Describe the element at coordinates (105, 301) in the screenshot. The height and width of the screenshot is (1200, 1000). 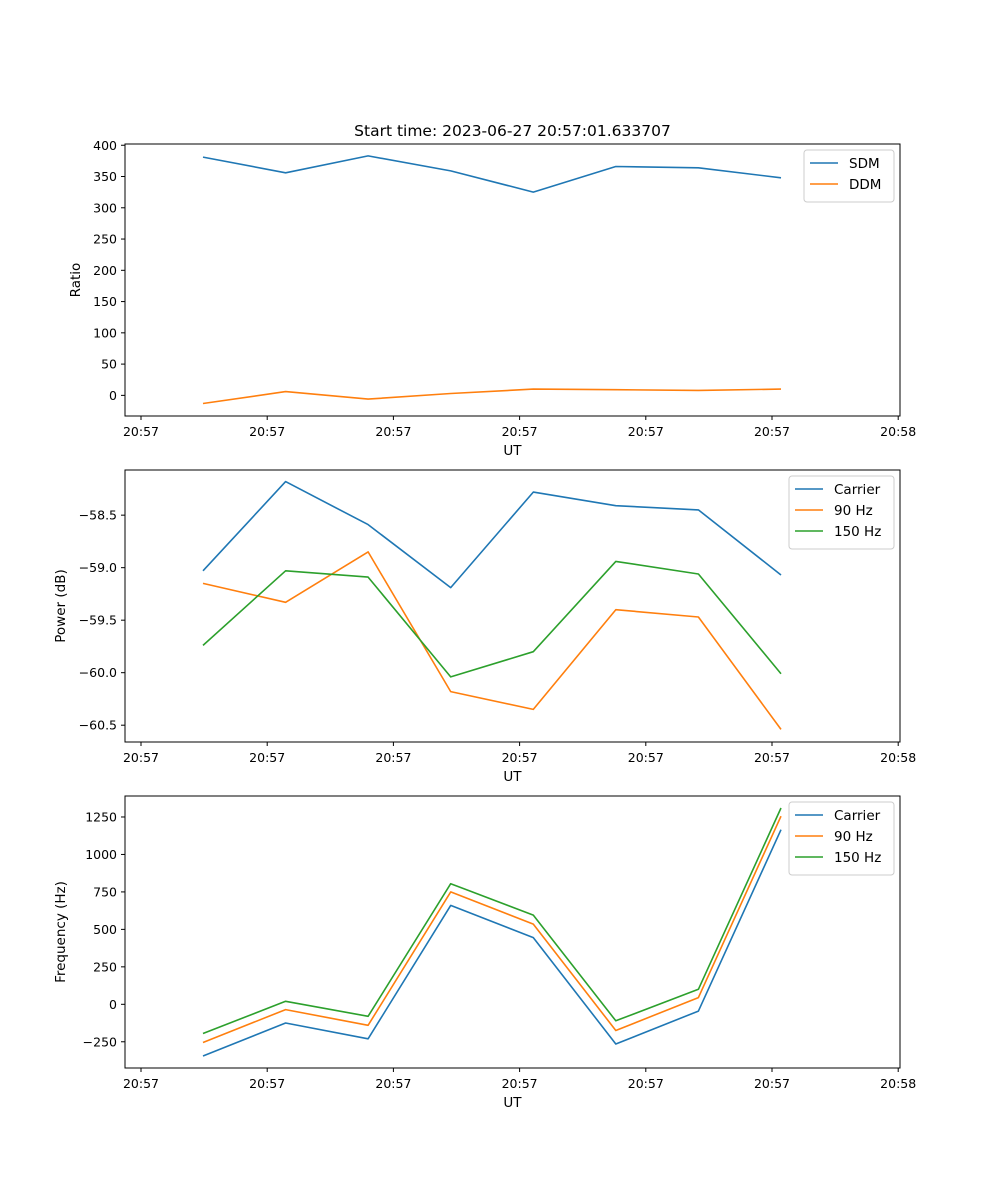
I see `y-tick-label: 150` at that location.